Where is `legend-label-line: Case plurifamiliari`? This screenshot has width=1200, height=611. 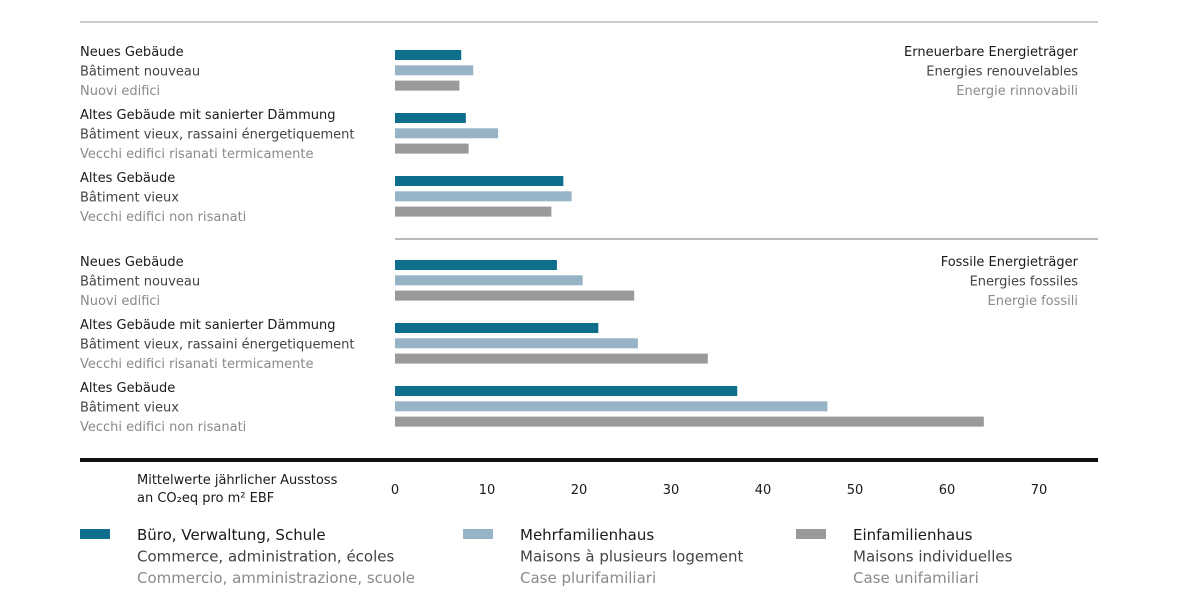 legend-label-line: Case plurifamiliari is located at coordinates (588, 578).